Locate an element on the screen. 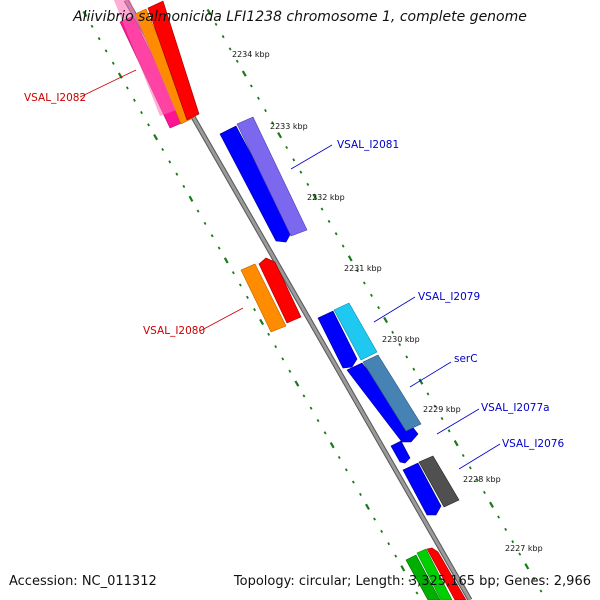  accession-text: Accession: NC_011312 is located at coordinates (83, 581).